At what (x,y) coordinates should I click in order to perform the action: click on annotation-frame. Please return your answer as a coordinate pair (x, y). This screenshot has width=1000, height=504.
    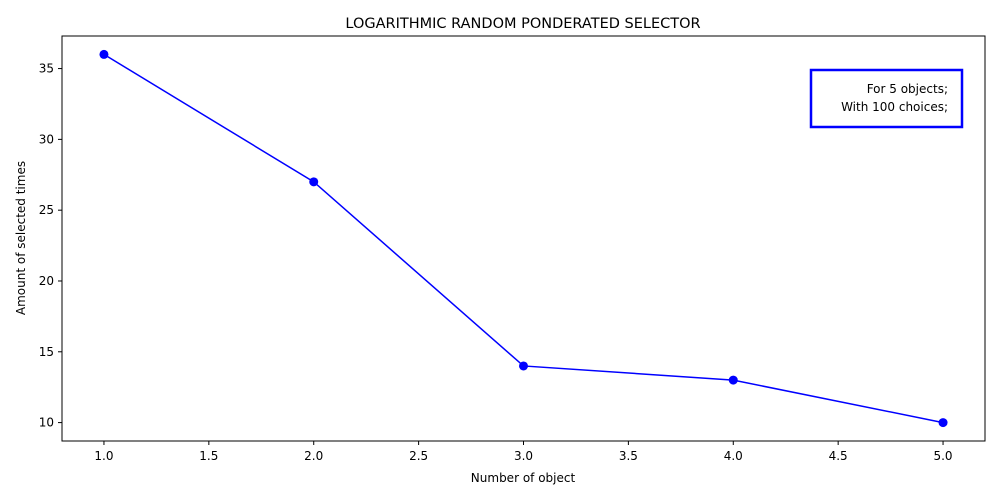
    Looking at the image, I should click on (886, 98).